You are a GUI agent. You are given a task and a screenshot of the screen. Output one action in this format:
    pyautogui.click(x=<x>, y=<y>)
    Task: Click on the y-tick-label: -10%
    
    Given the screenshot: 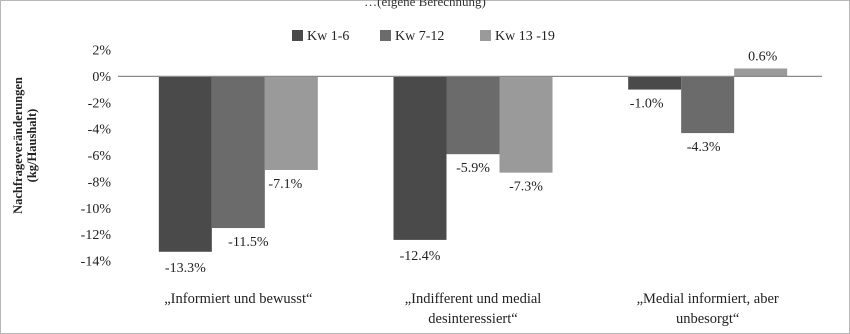 What is the action you would take?
    pyautogui.click(x=96, y=209)
    